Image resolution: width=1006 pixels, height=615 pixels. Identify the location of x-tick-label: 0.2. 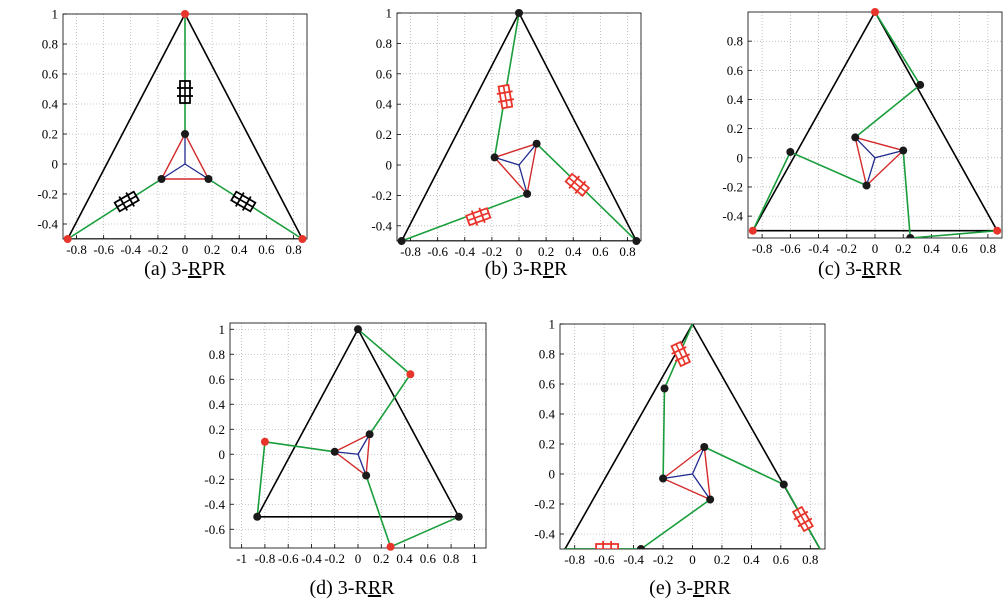
(722, 559).